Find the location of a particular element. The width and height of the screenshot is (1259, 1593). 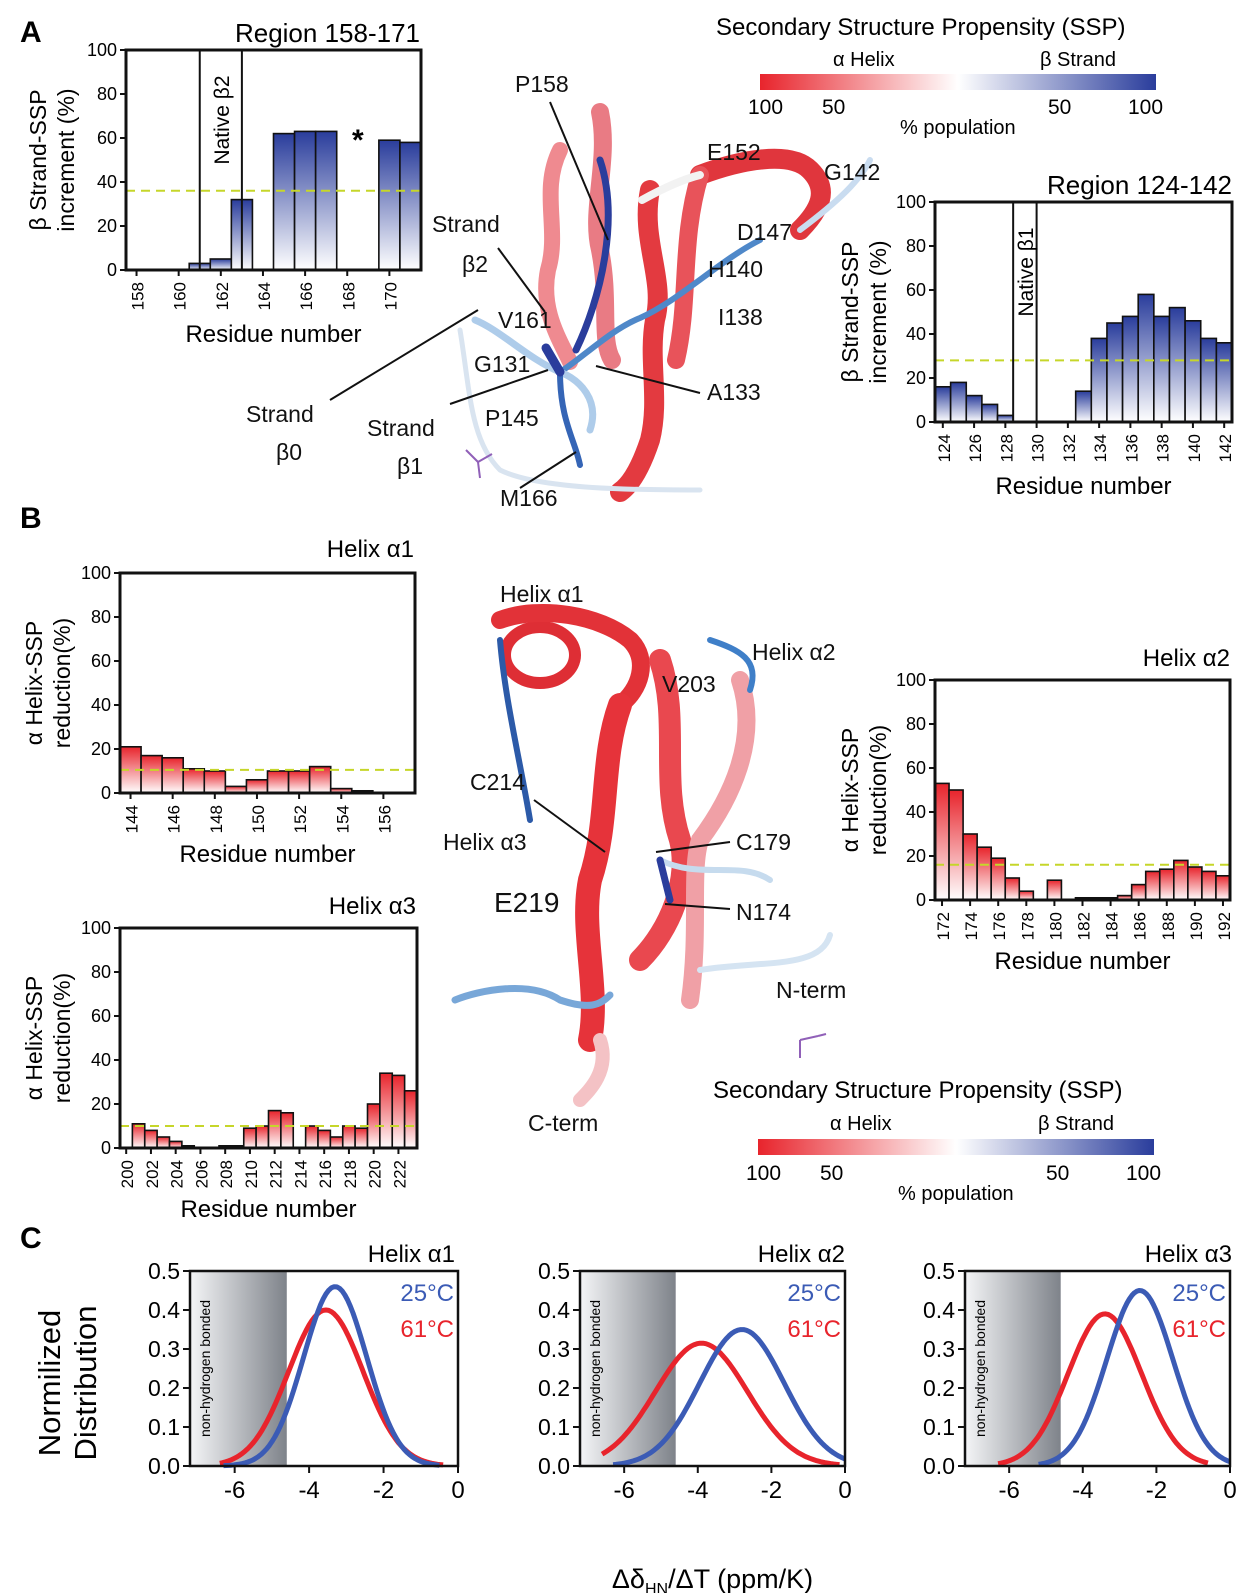

significance-marker: * is located at coordinates (358, 140).